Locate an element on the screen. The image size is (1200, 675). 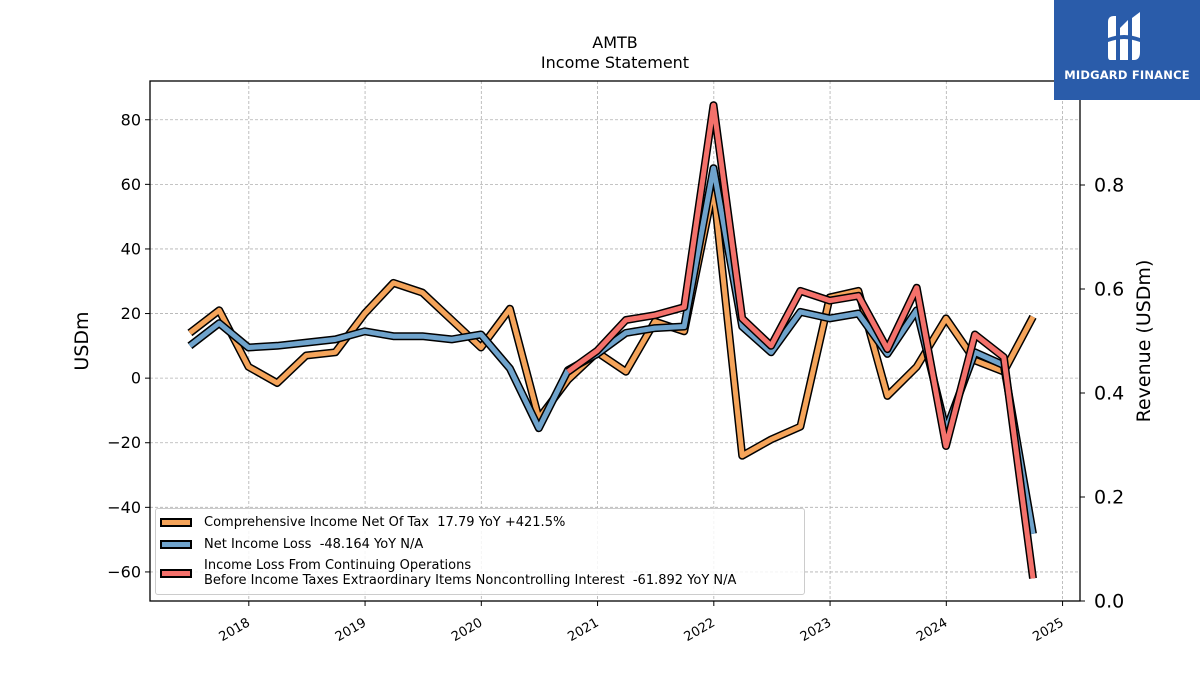
x-tick-label: 2018 is located at coordinates (235, 630).